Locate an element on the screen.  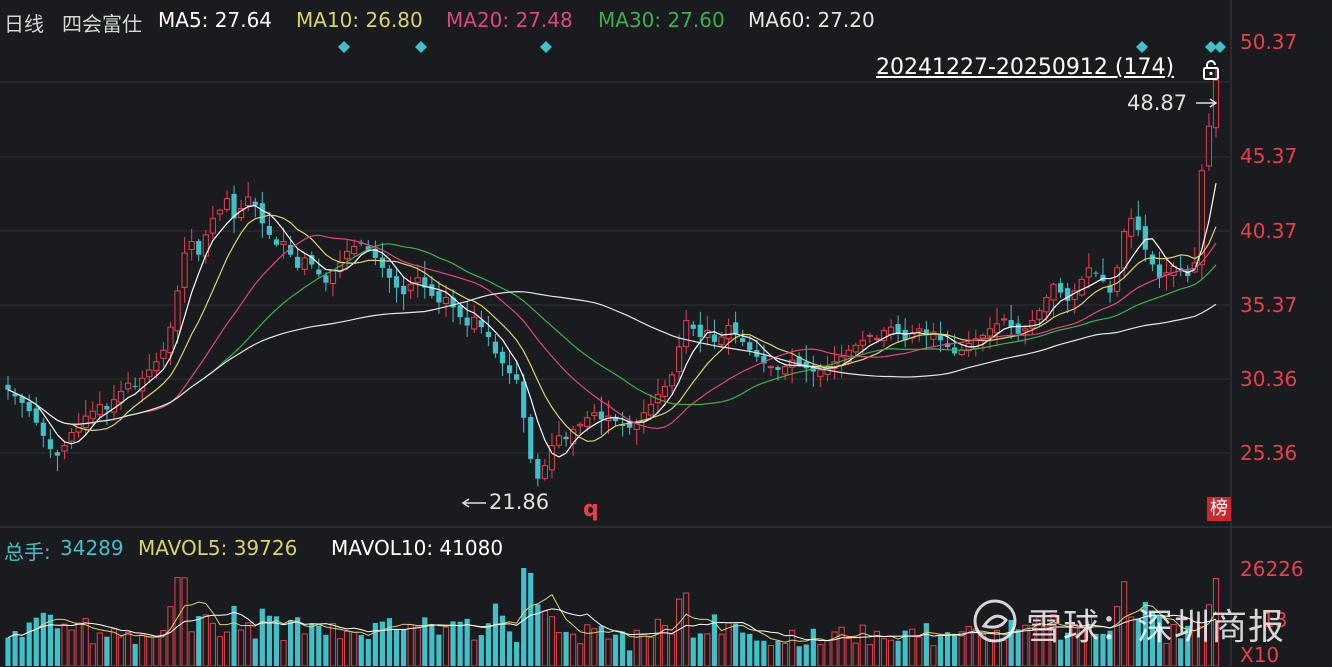
rank-badge: 榜 is located at coordinates (1219, 509).